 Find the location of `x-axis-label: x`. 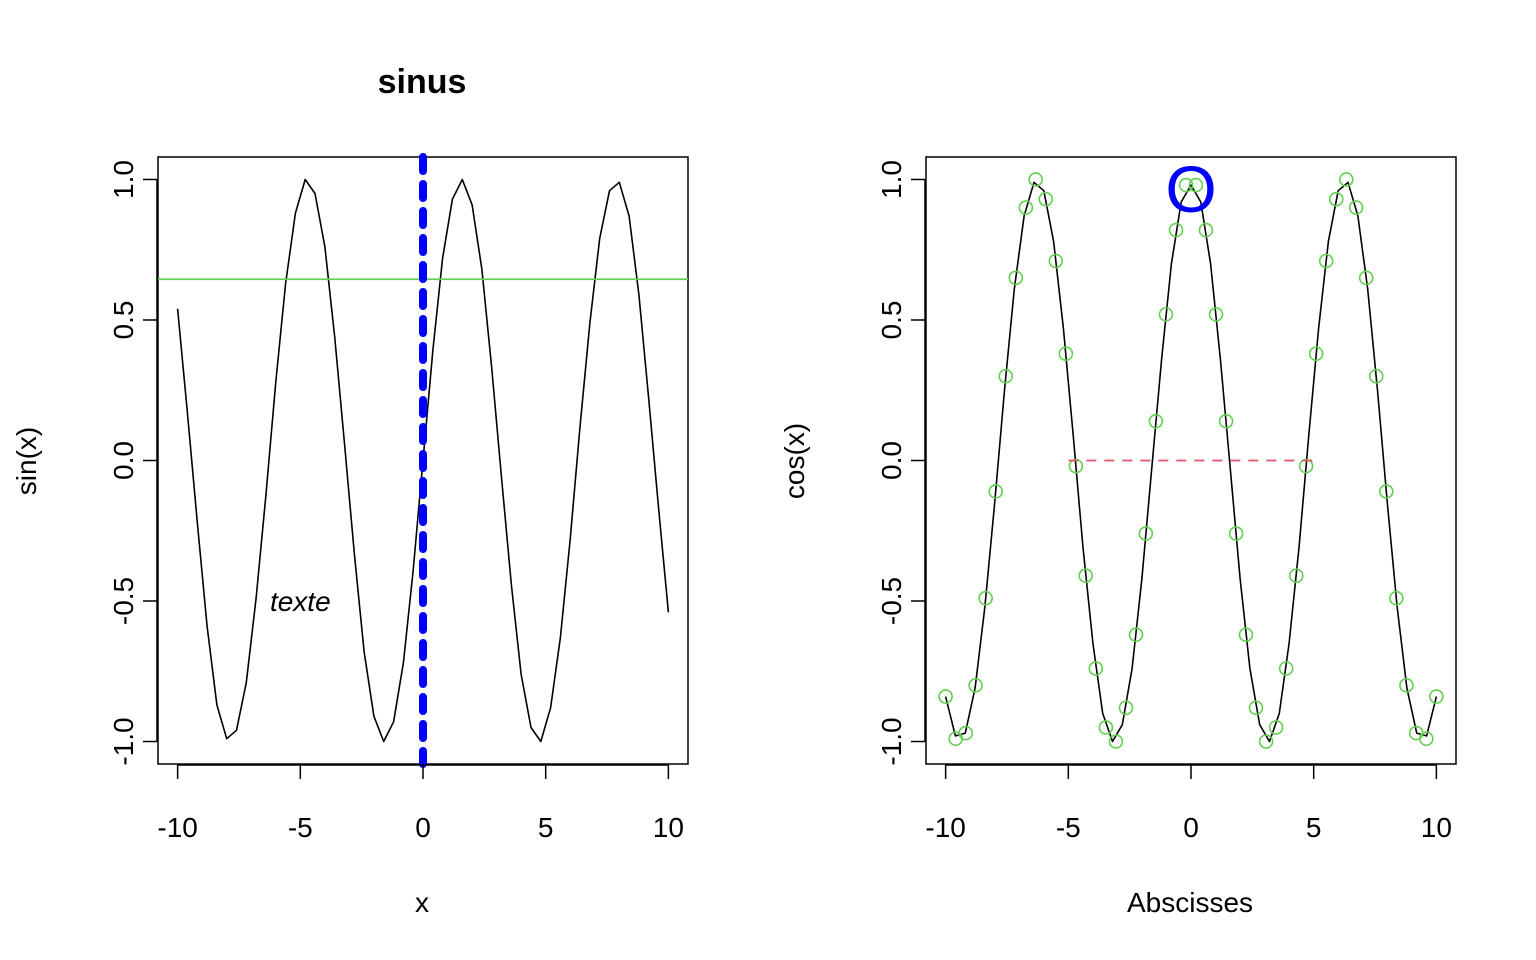

x-axis-label: x is located at coordinates (422, 902).